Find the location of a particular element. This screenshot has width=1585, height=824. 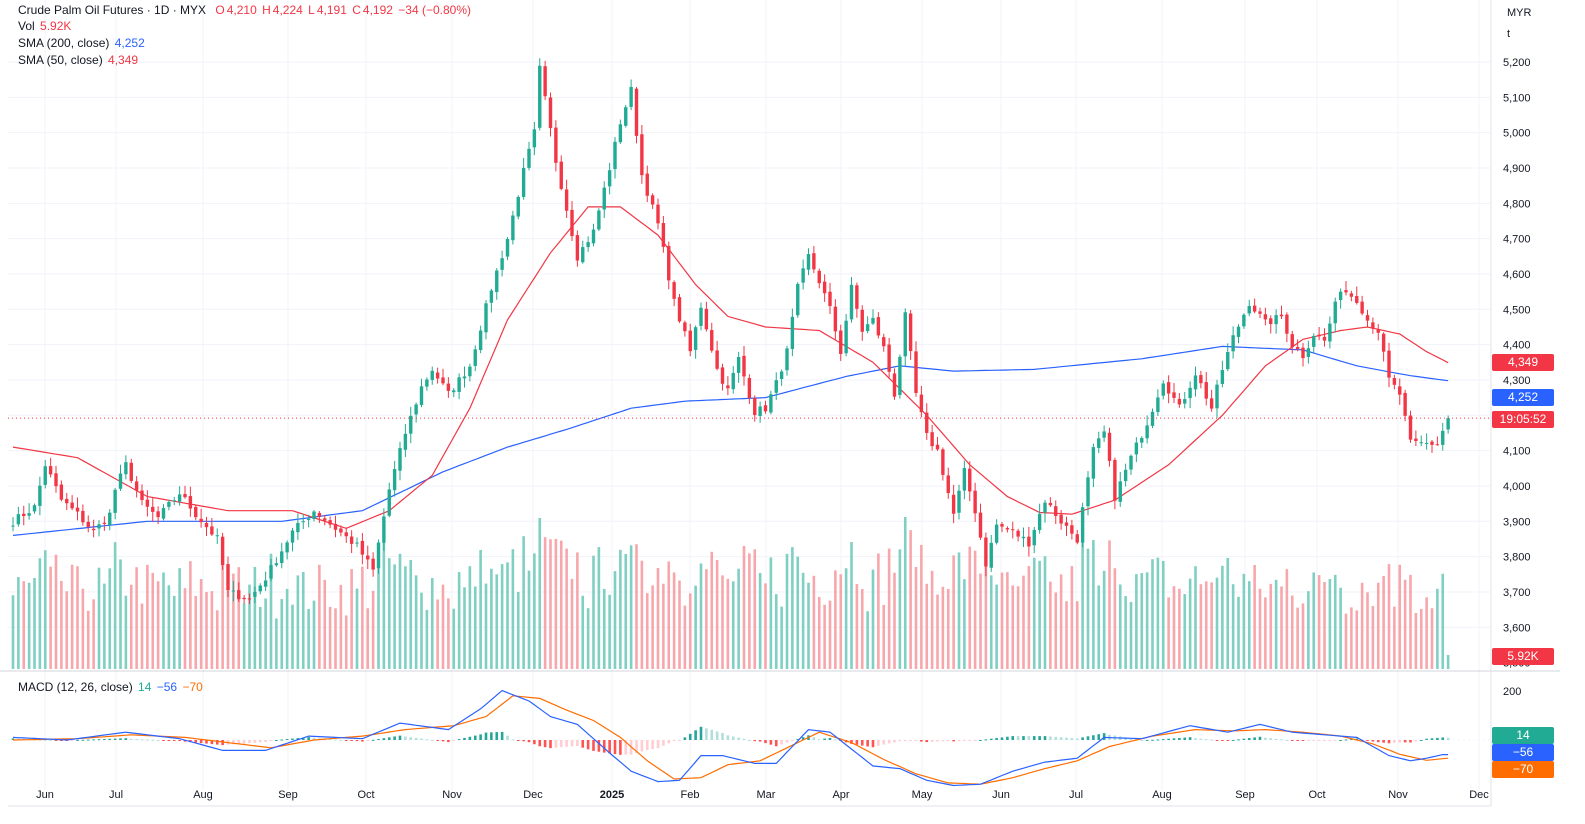

sma-50-legend: SMA (50, close) 4,349 is located at coordinates (79, 60).